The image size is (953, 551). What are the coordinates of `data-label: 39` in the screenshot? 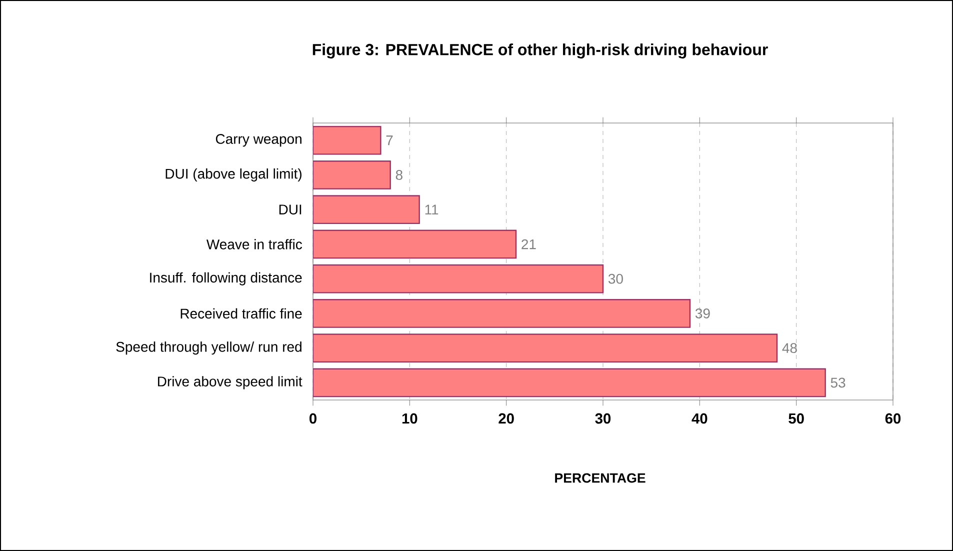 It's located at (702, 313).